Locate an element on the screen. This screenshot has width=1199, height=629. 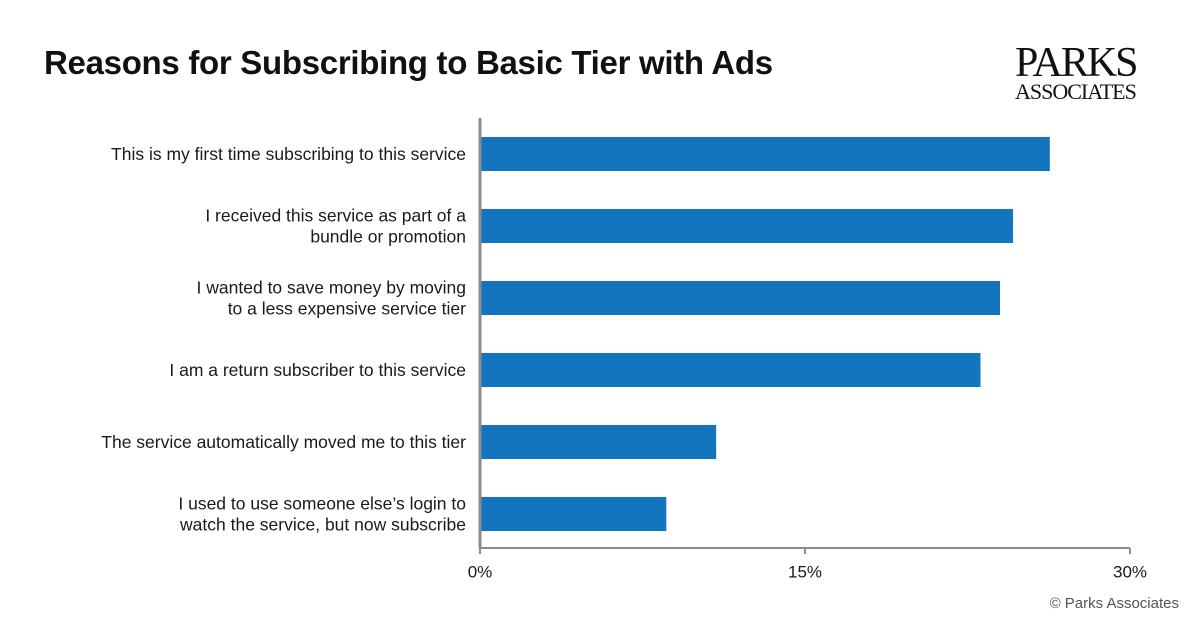
category-label-3-line-1: I wanted to save money by moving is located at coordinates (331, 288).